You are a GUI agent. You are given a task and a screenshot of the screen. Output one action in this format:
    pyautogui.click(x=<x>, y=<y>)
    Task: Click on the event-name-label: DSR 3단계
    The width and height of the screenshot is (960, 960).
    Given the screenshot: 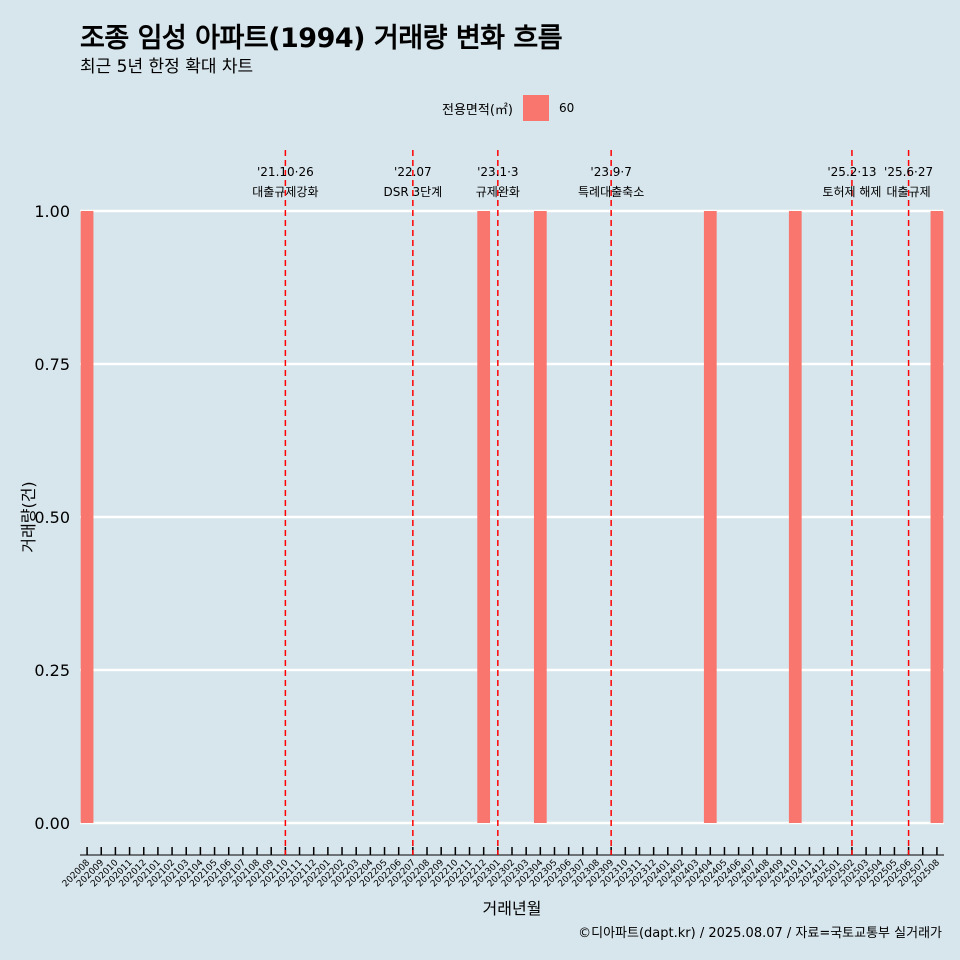 What is the action you would take?
    pyautogui.click(x=412, y=192)
    